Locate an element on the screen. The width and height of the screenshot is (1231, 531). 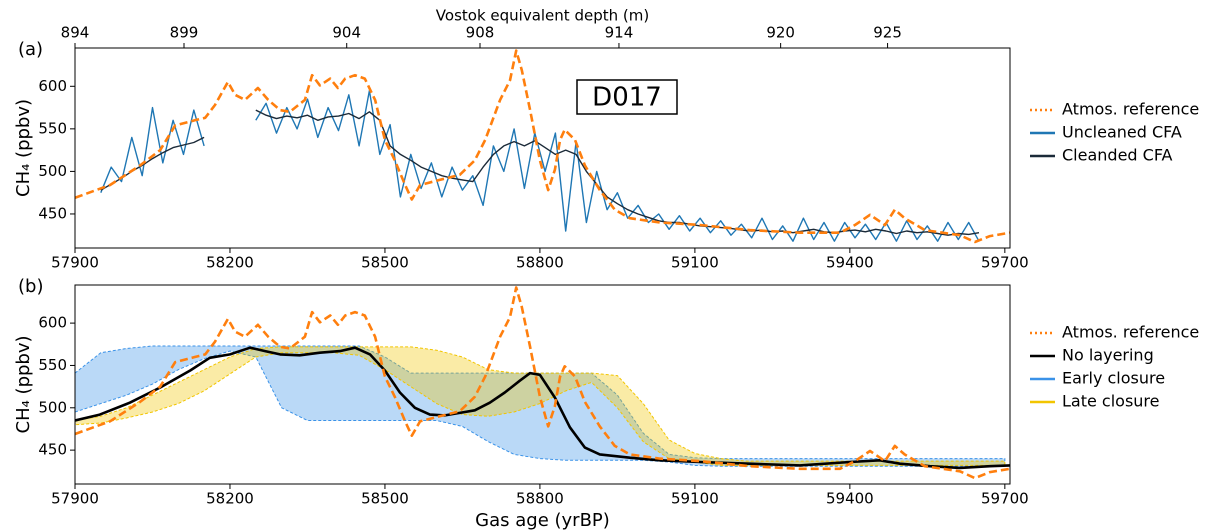
x-axis-title: Gas age (yrBP) is located at coordinates (542, 520).